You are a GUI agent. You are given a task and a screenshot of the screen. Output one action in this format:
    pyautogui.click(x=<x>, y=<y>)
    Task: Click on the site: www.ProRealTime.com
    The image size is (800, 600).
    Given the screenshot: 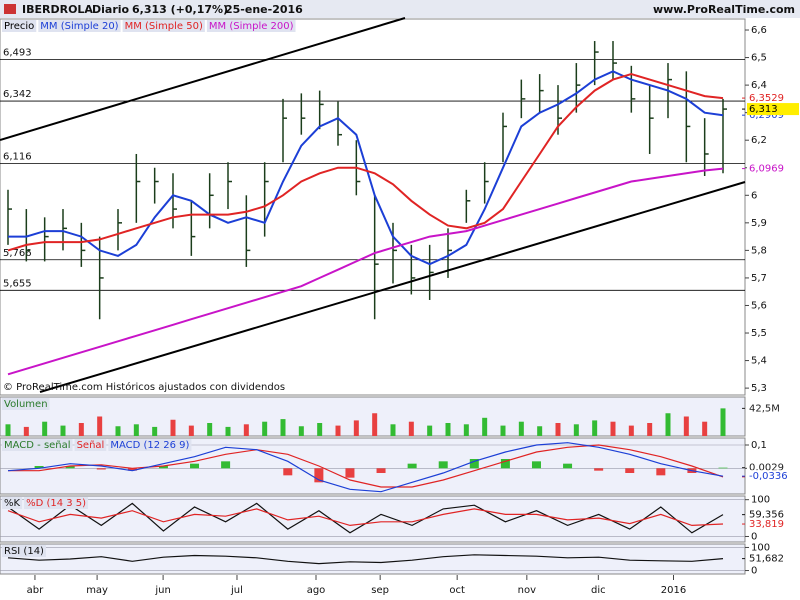 What is the action you would take?
    pyautogui.click(x=724, y=9)
    